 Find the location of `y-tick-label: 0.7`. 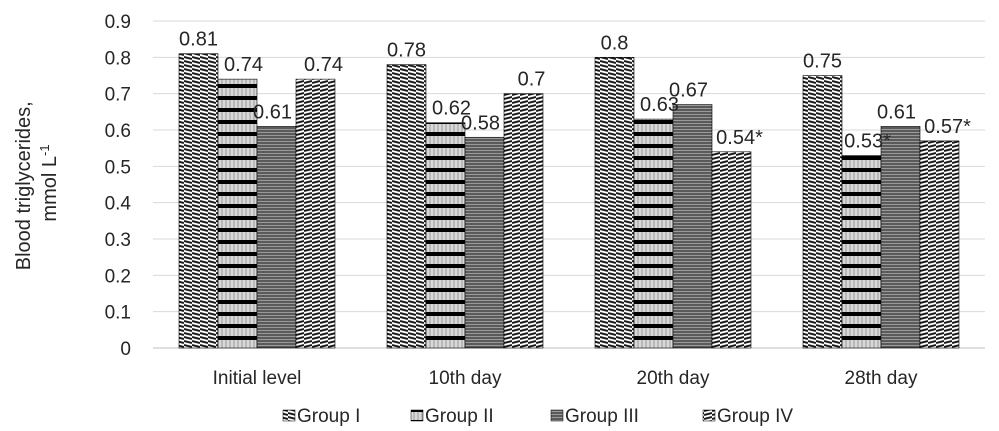

y-tick-label: 0.7 is located at coordinates (118, 95).